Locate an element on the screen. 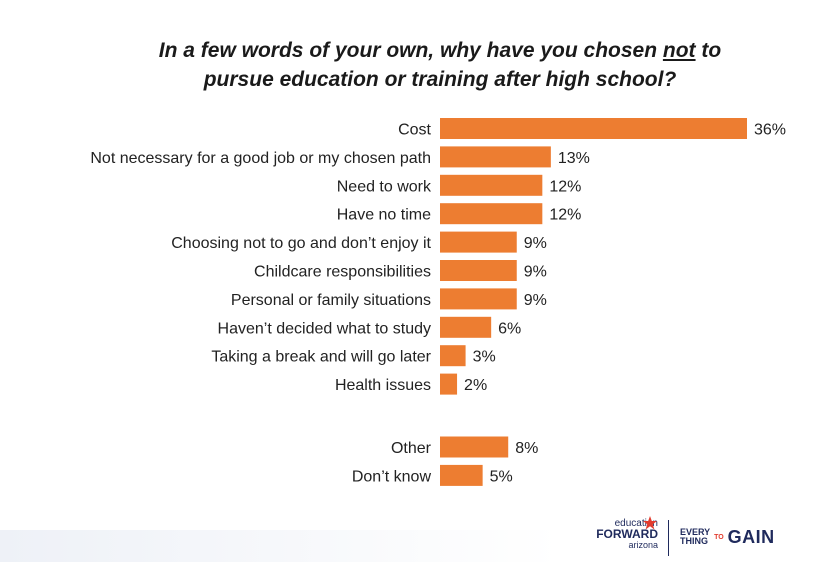 The height and width of the screenshot is (562, 813). every-thing-to-gain-logo: EVERY THING TO GAIN is located at coordinates (735, 537).